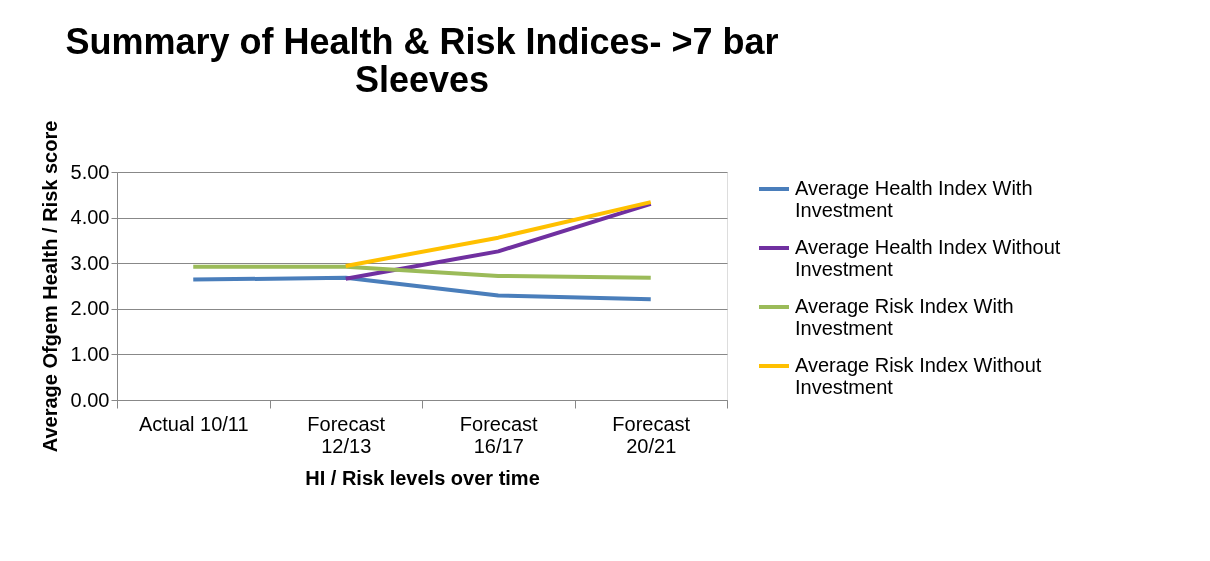 Image resolution: width=1210 pixels, height=561 pixels. Describe the element at coordinates (422, 477) in the screenshot. I see `x-axis-title: HI / Risk levels over time` at that location.